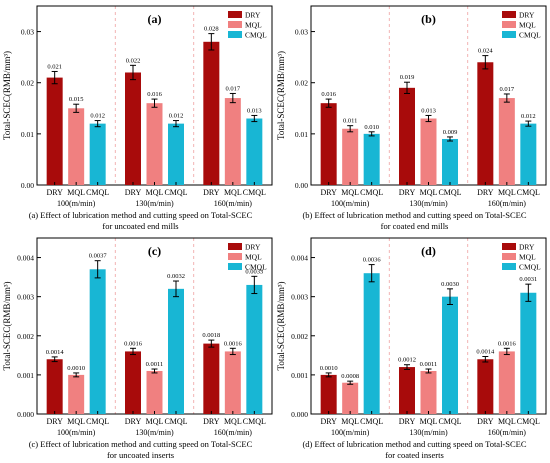 The height and width of the screenshot is (463, 550). What do you see at coordinates (328, 94) in the screenshot?
I see `data-label: 0.016` at bounding box center [328, 94].